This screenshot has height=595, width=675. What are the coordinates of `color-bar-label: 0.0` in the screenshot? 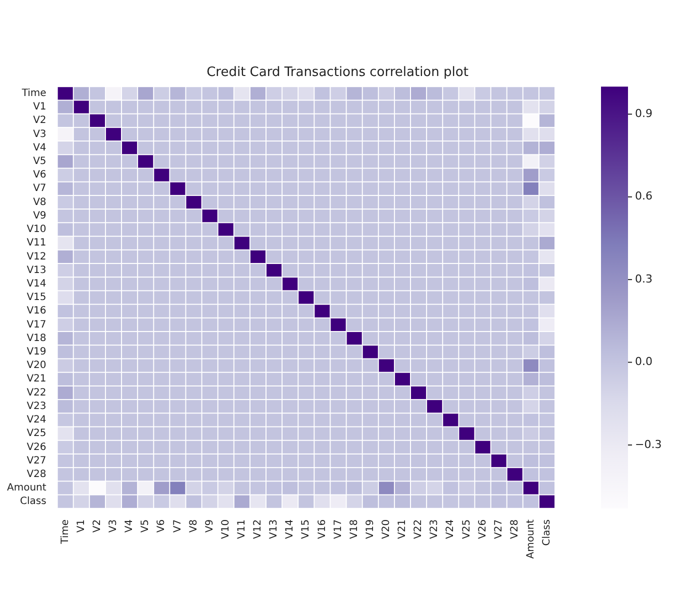 It's located at (643, 361).